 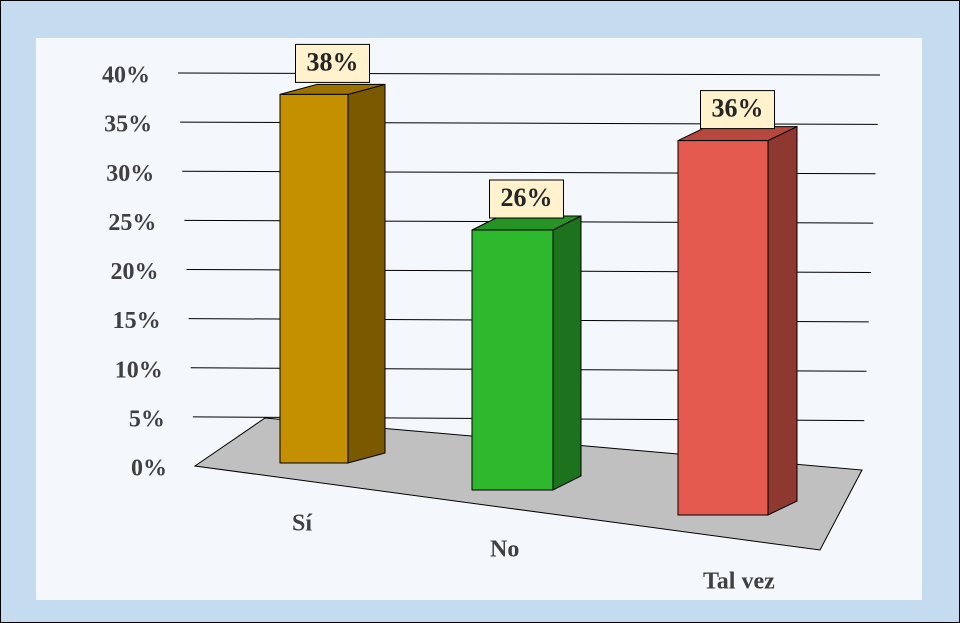 I want to click on data-label: 36%, so click(x=738, y=108).